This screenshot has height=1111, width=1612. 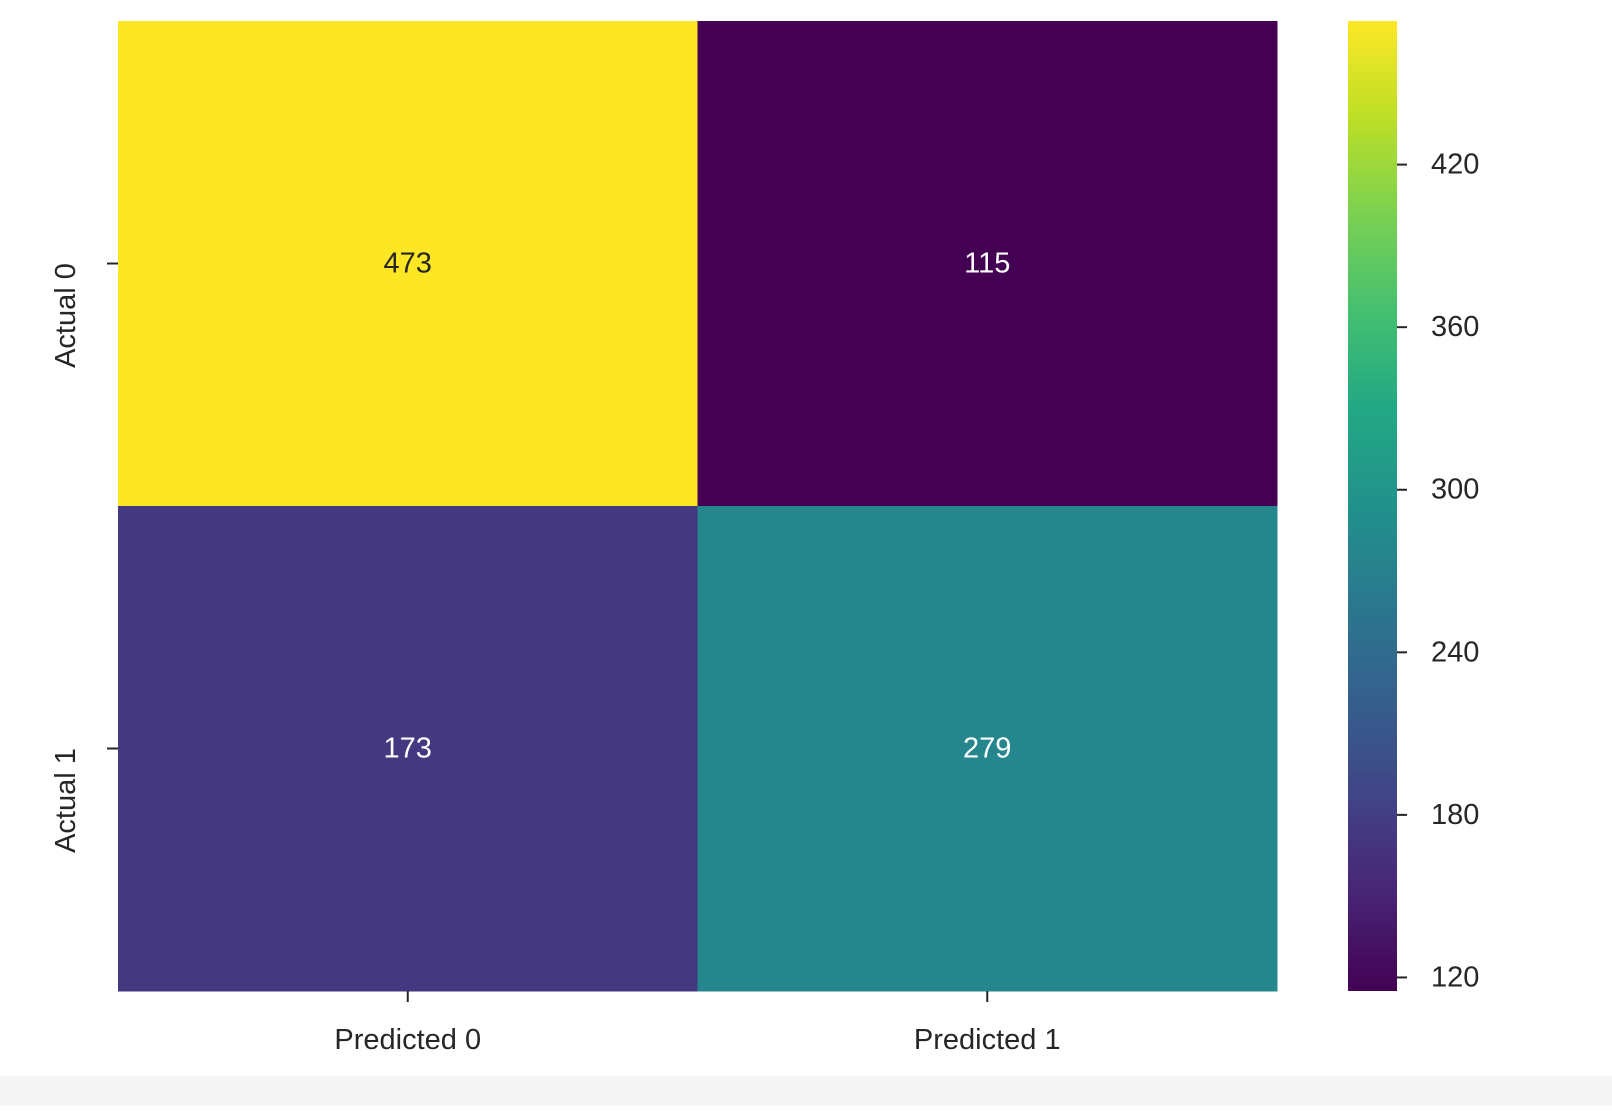 What do you see at coordinates (806, 1091) in the screenshot?
I see `bottom-strip` at bounding box center [806, 1091].